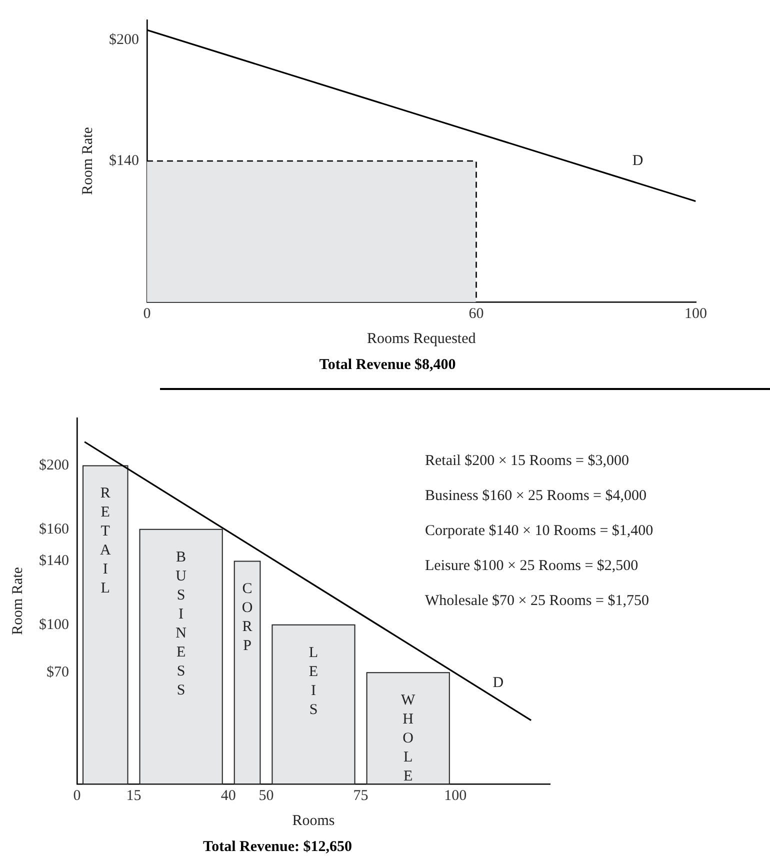  Describe the element at coordinates (247, 617) in the screenshot. I see `annotation: CORP` at that location.